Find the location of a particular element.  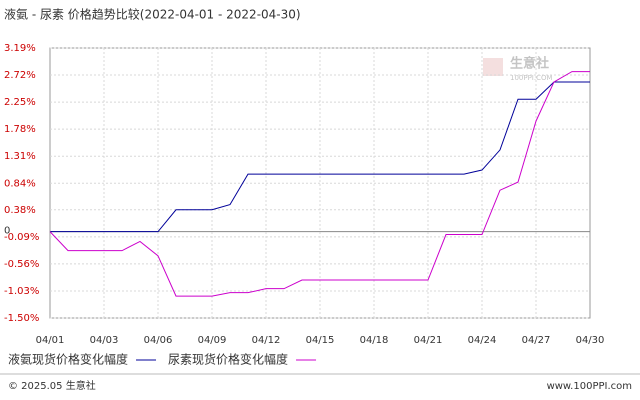

y-tick-label: 0 is located at coordinates (7, 231).